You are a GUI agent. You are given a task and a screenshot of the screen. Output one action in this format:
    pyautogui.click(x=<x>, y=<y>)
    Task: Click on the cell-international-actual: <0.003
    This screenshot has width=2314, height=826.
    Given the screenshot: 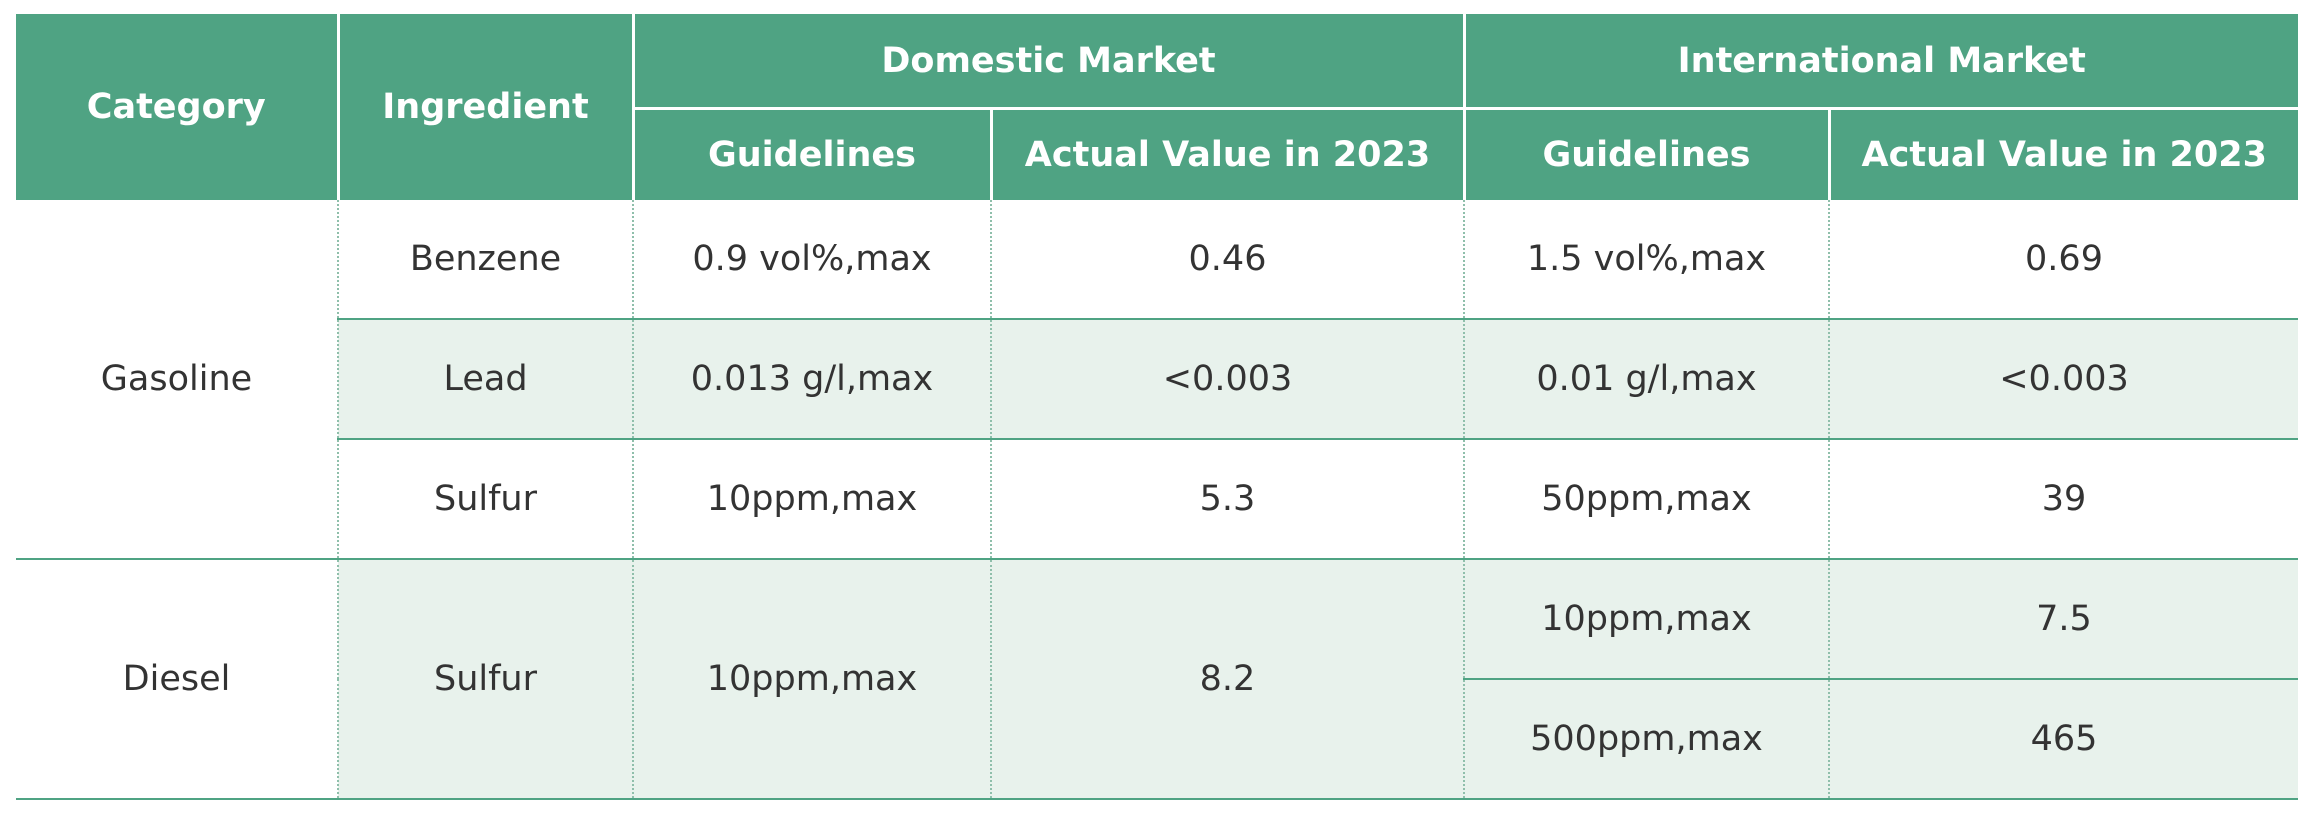 What is the action you would take?
    pyautogui.click(x=2063, y=378)
    